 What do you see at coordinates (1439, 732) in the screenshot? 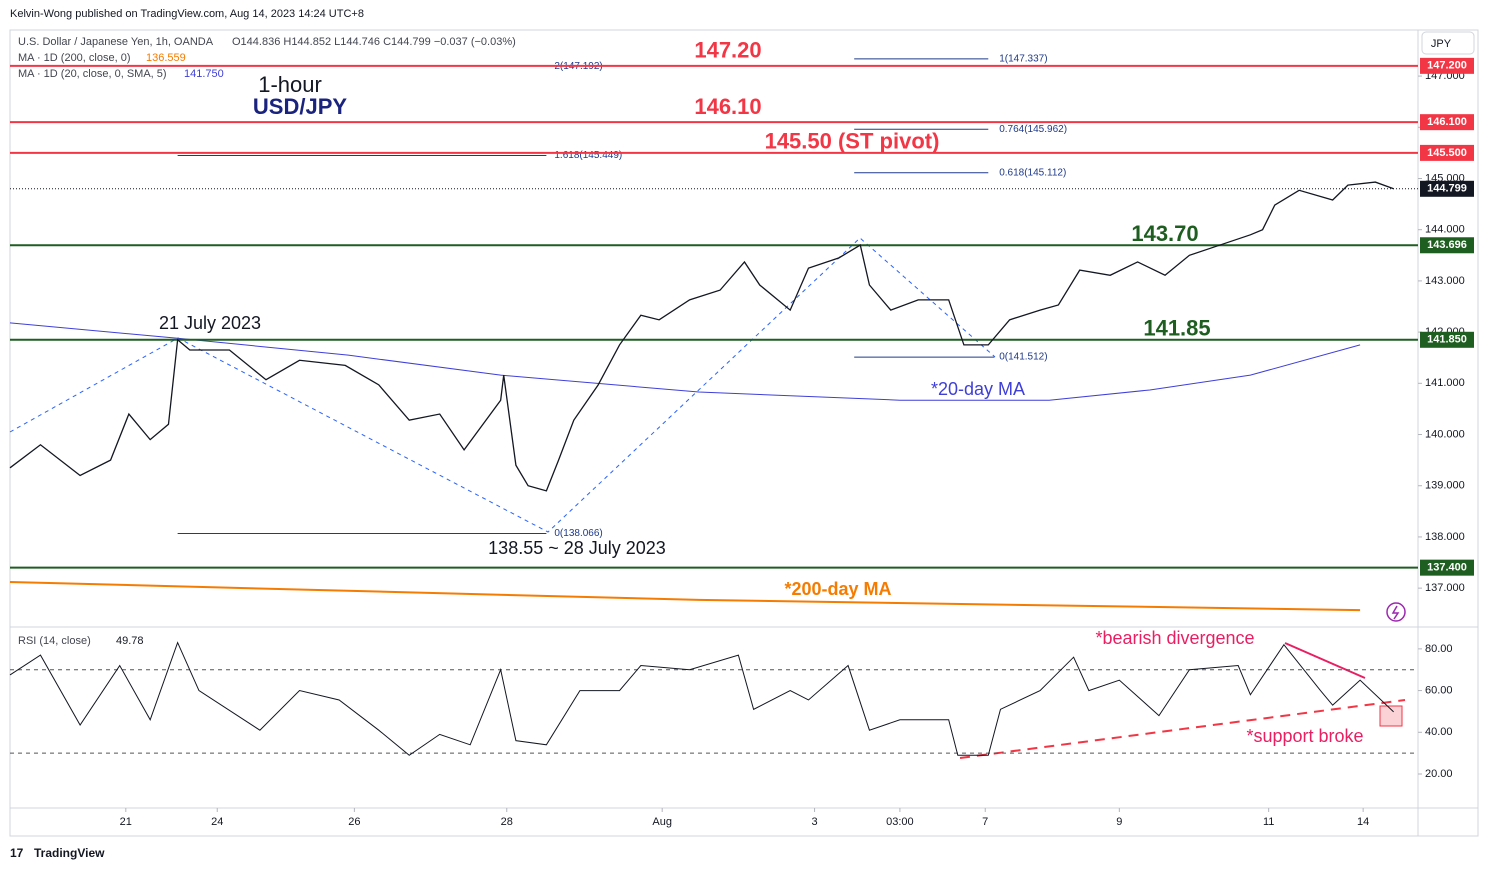
I see `y-tick-label: 40.00` at bounding box center [1439, 732].